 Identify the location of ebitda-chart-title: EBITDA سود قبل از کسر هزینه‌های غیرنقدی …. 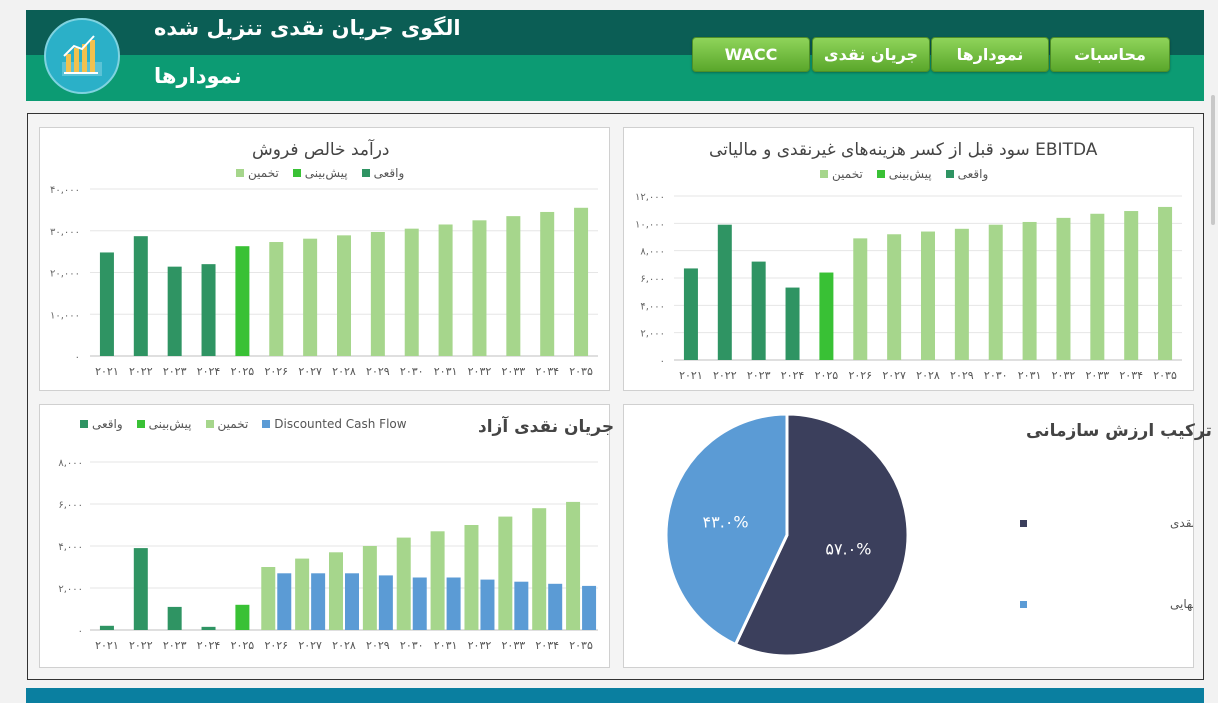
(903, 150).